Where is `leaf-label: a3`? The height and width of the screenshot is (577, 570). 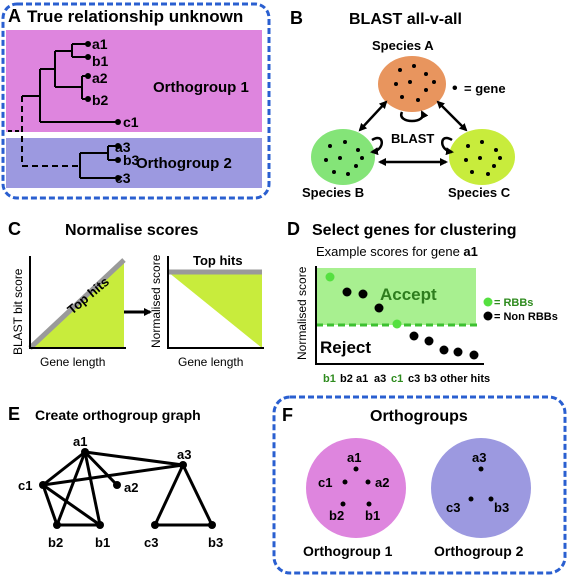 leaf-label: a3 is located at coordinates (123, 147).